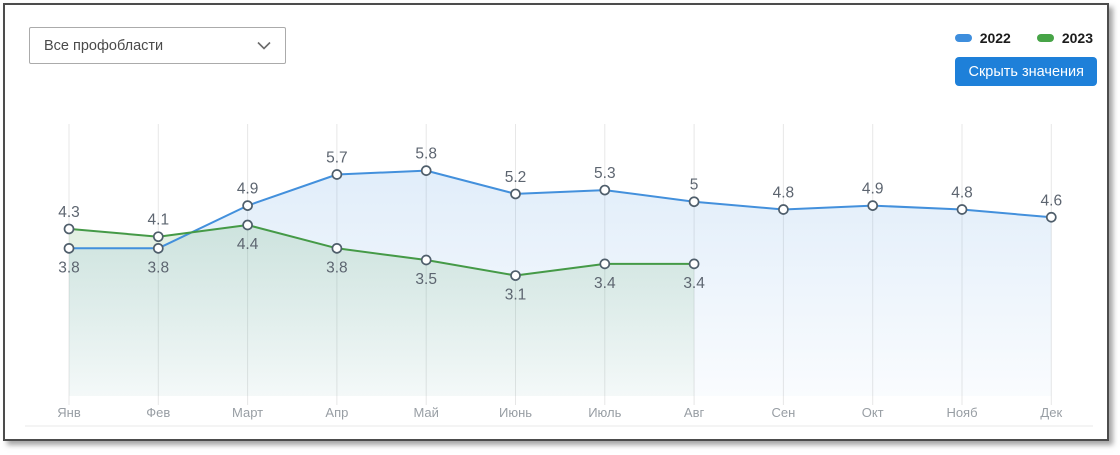 This screenshot has height=455, width=1120. What do you see at coordinates (247, 412) in the screenshot?
I see `month-label: Март` at bounding box center [247, 412].